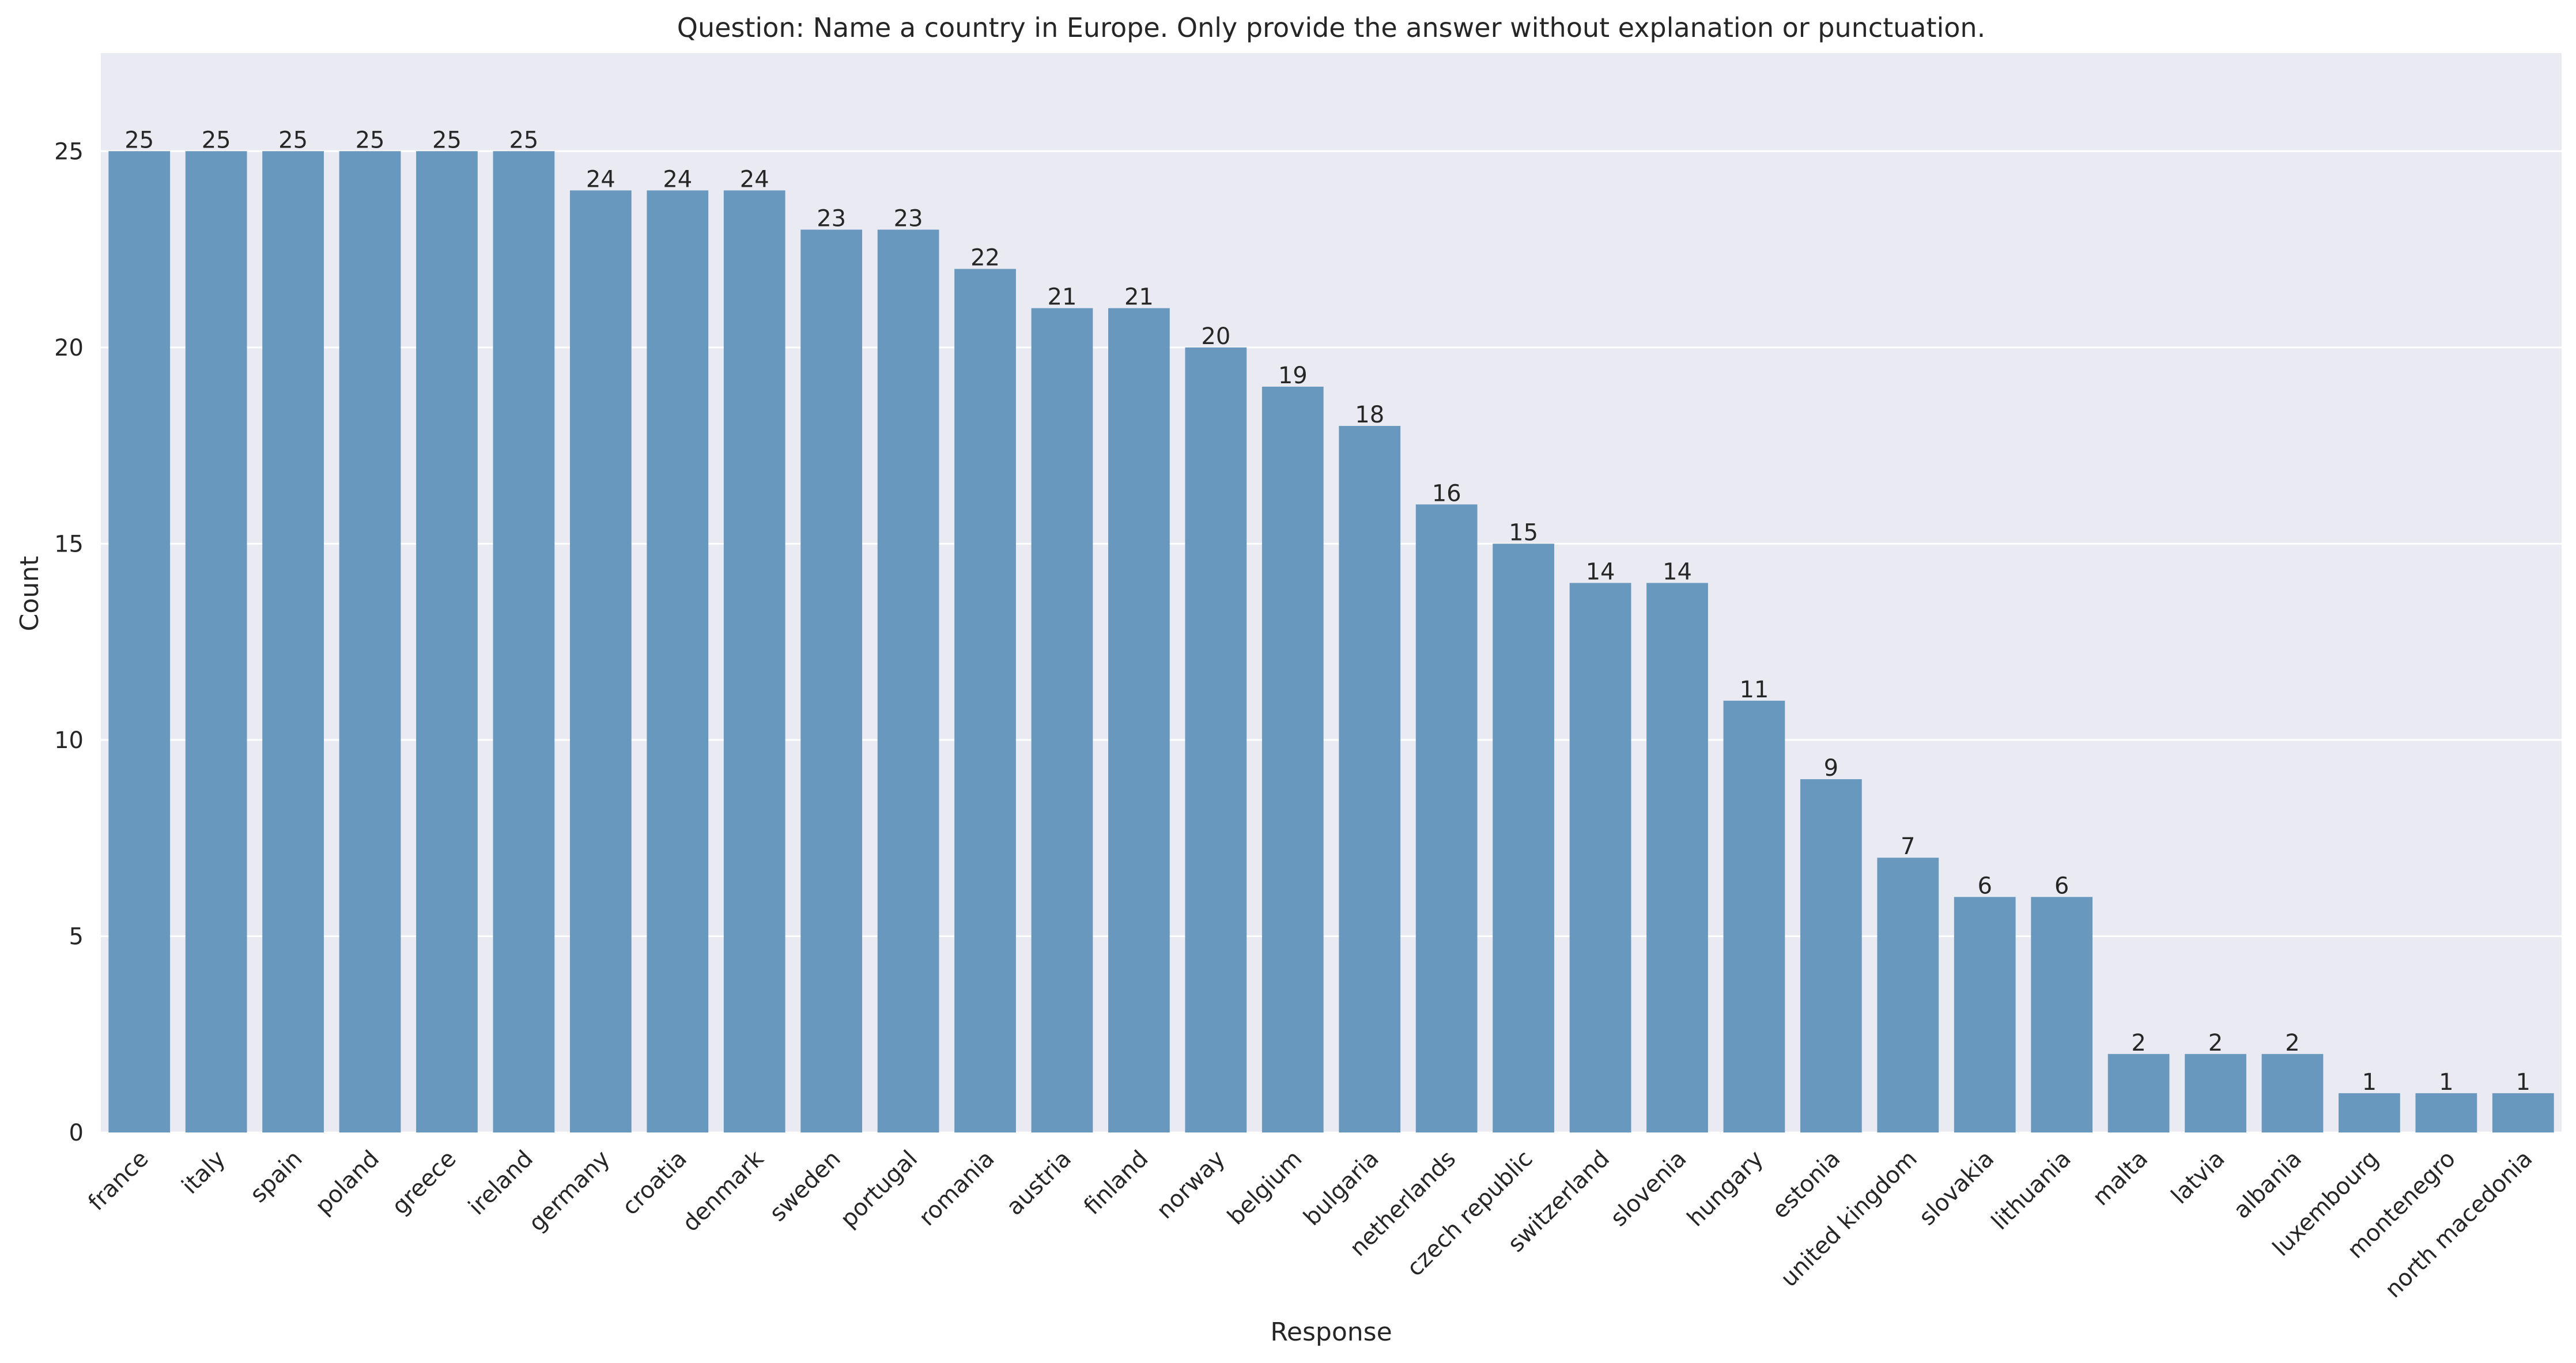  I want to click on x-tick-label: latvia, so click(2198, 1178).